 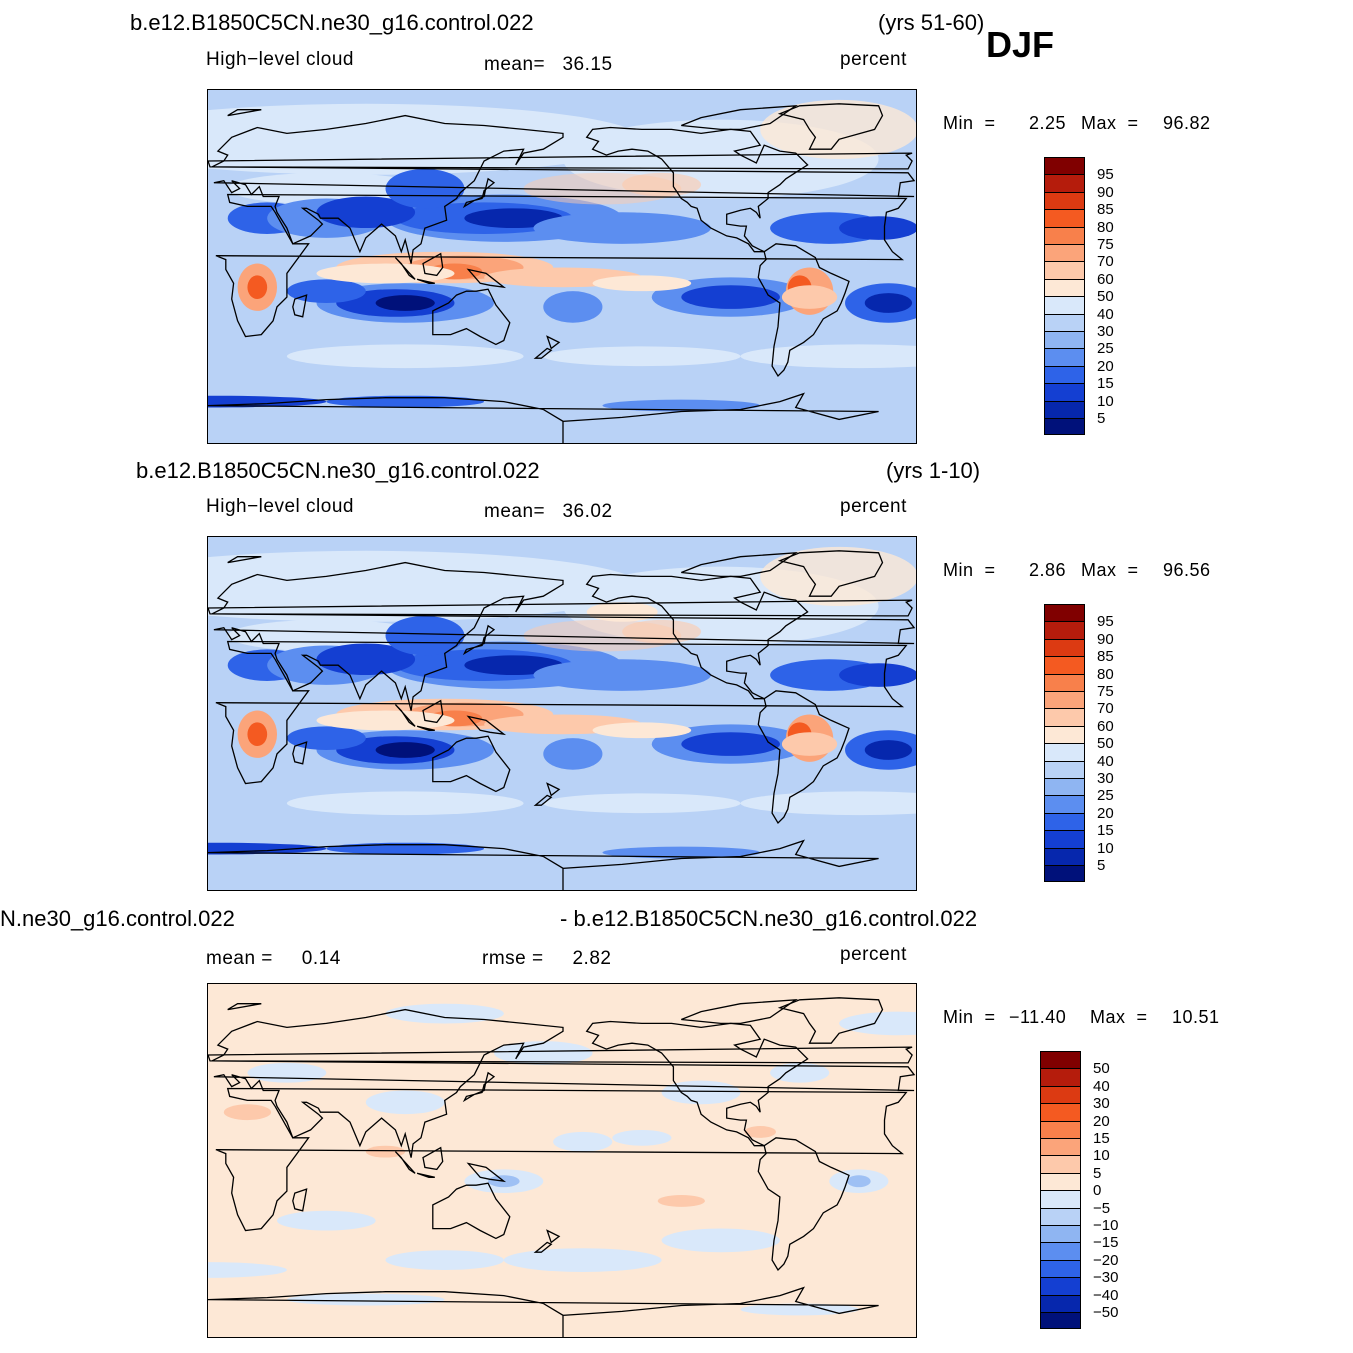 What do you see at coordinates (1105, 314) in the screenshot?
I see `colorbar-label: 40` at bounding box center [1105, 314].